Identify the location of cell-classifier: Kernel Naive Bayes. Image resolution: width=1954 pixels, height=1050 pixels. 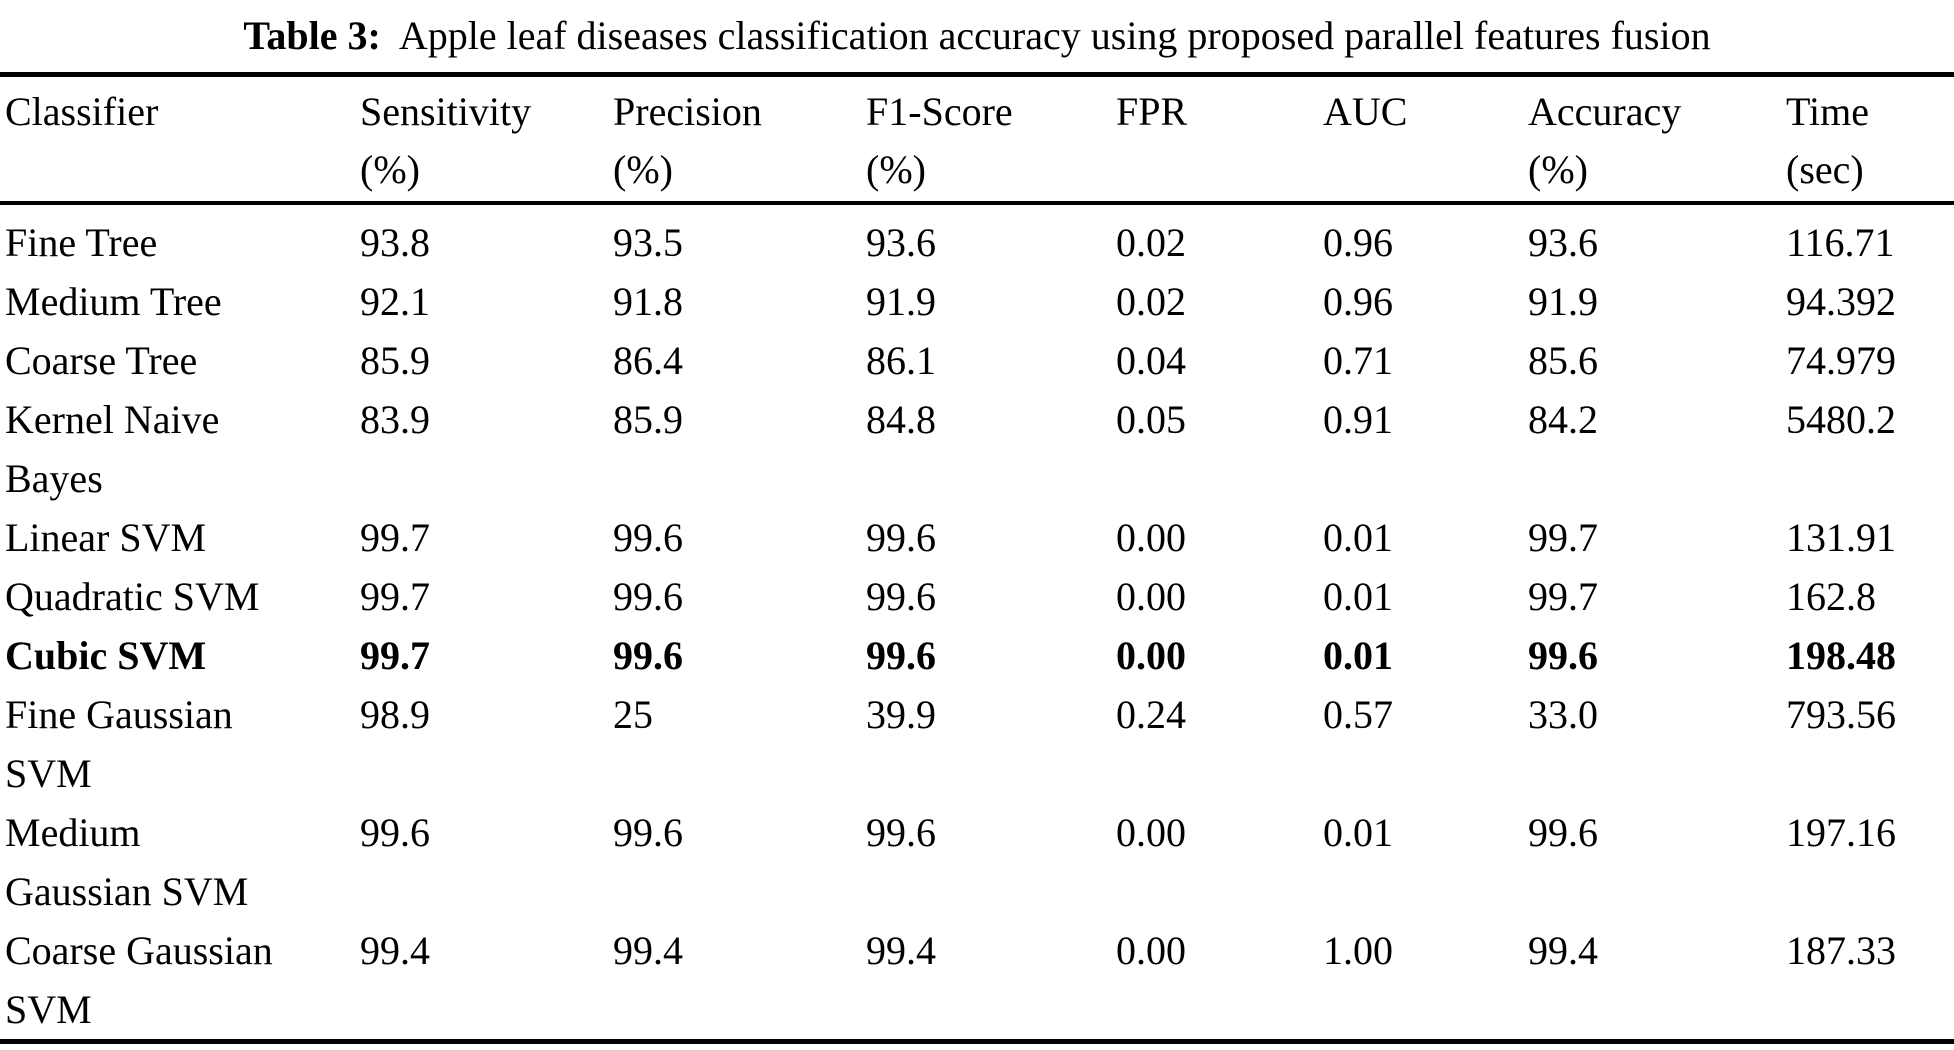
(112, 449).